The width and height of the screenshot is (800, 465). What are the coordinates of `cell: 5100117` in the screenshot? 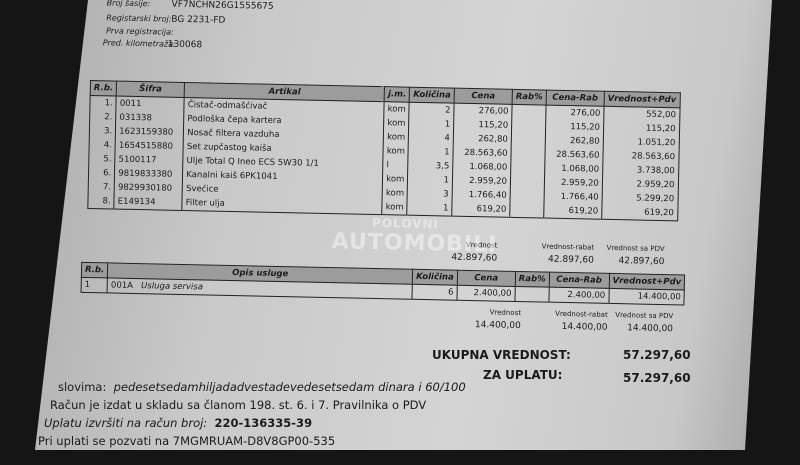 It's located at (149, 160).